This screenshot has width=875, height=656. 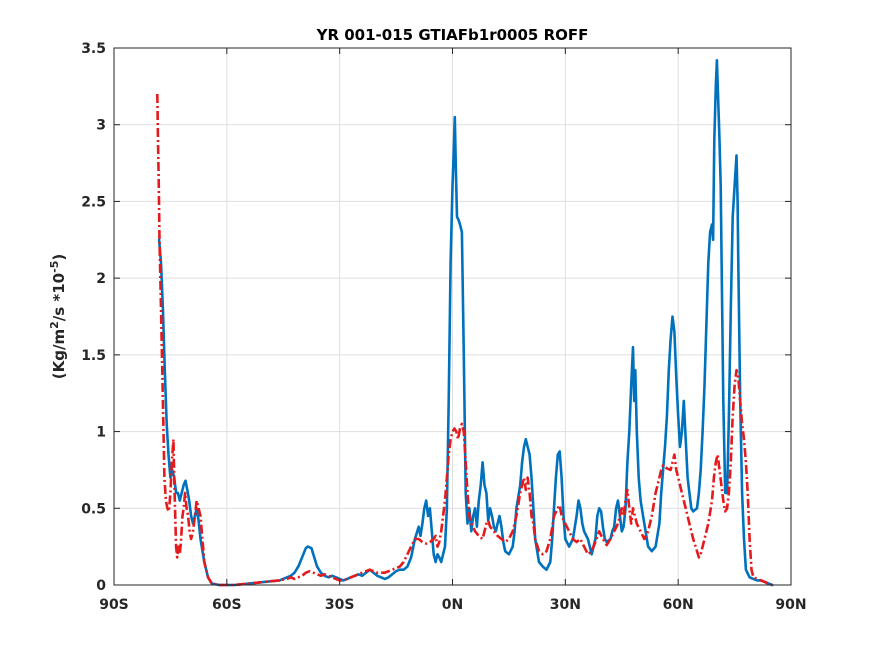 What do you see at coordinates (93, 49) in the screenshot?
I see `y-tick-label: 3.5` at bounding box center [93, 49].